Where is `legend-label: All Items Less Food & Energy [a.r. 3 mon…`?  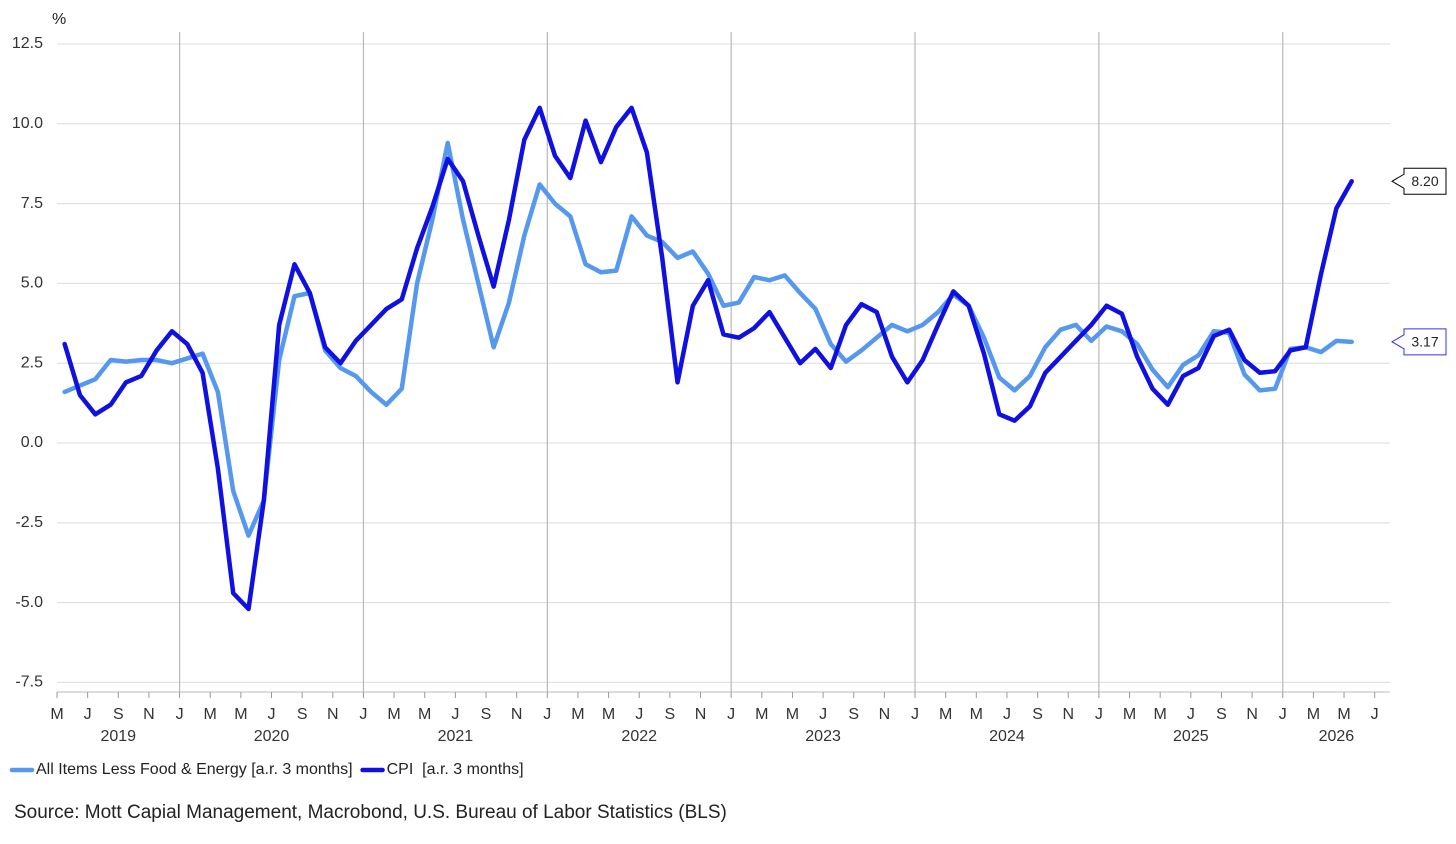 legend-label: All Items Less Food & Energy [a.r. 3 mon… is located at coordinates (194, 769).